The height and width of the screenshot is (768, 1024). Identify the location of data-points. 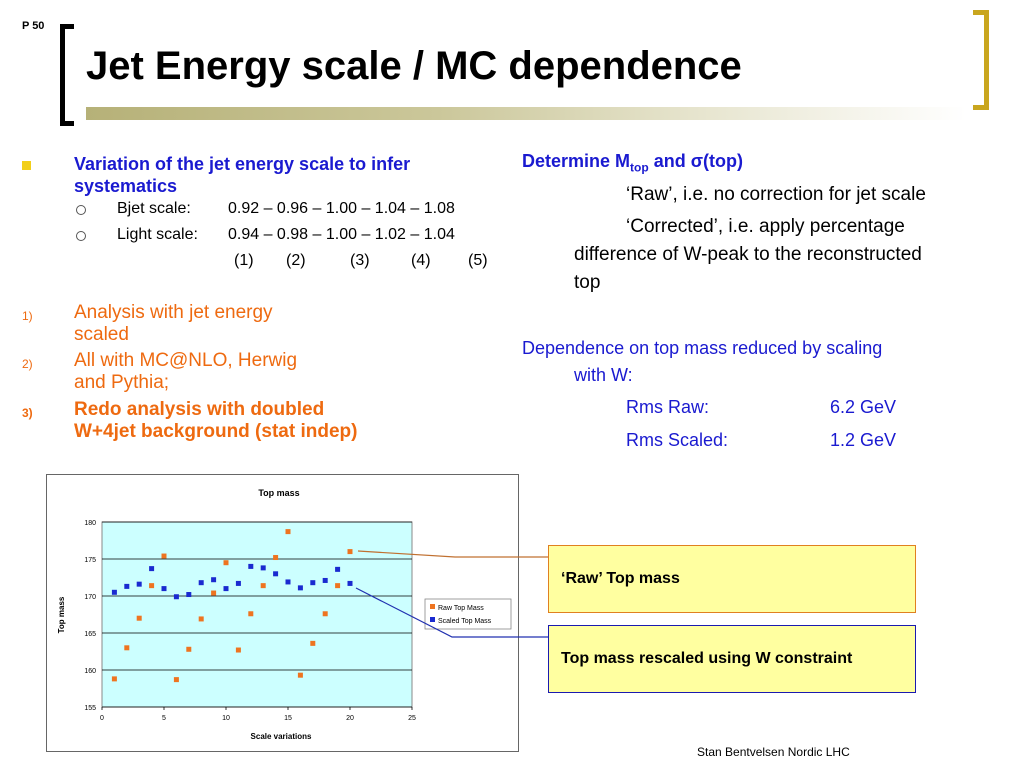
(232, 606).